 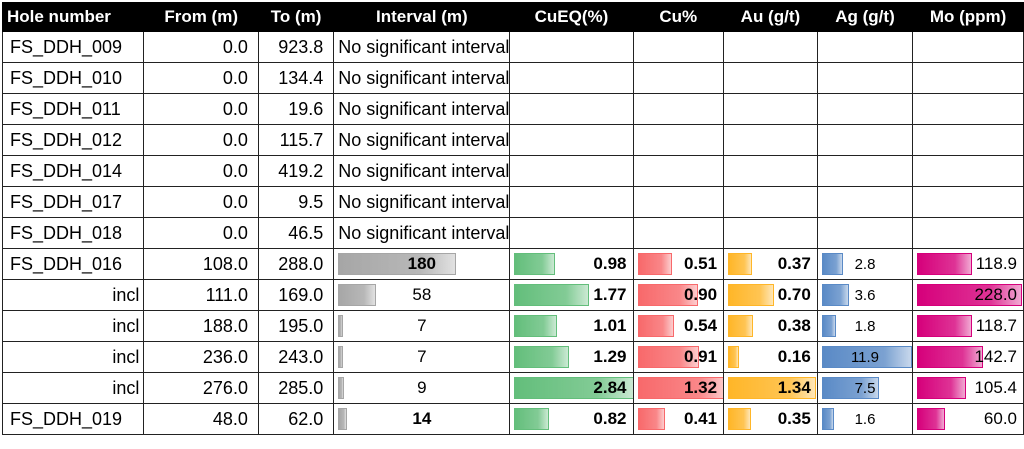 What do you see at coordinates (73, 140) in the screenshot?
I see `cell-hole-number: FS_DDH_012` at bounding box center [73, 140].